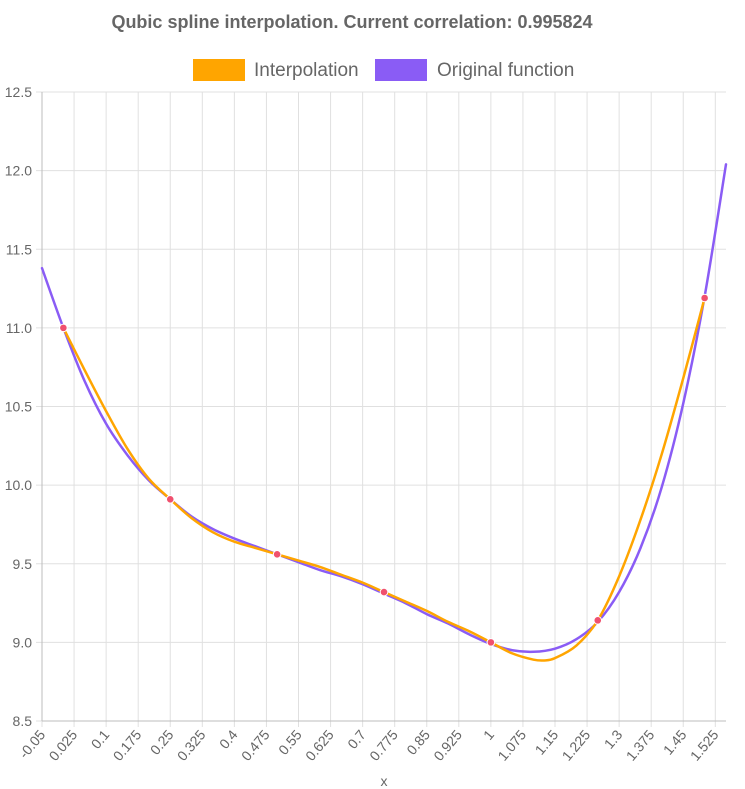 This screenshot has width=745, height=789. Describe the element at coordinates (23, 564) in the screenshot. I see `y-tick-label: 9.5` at that location.